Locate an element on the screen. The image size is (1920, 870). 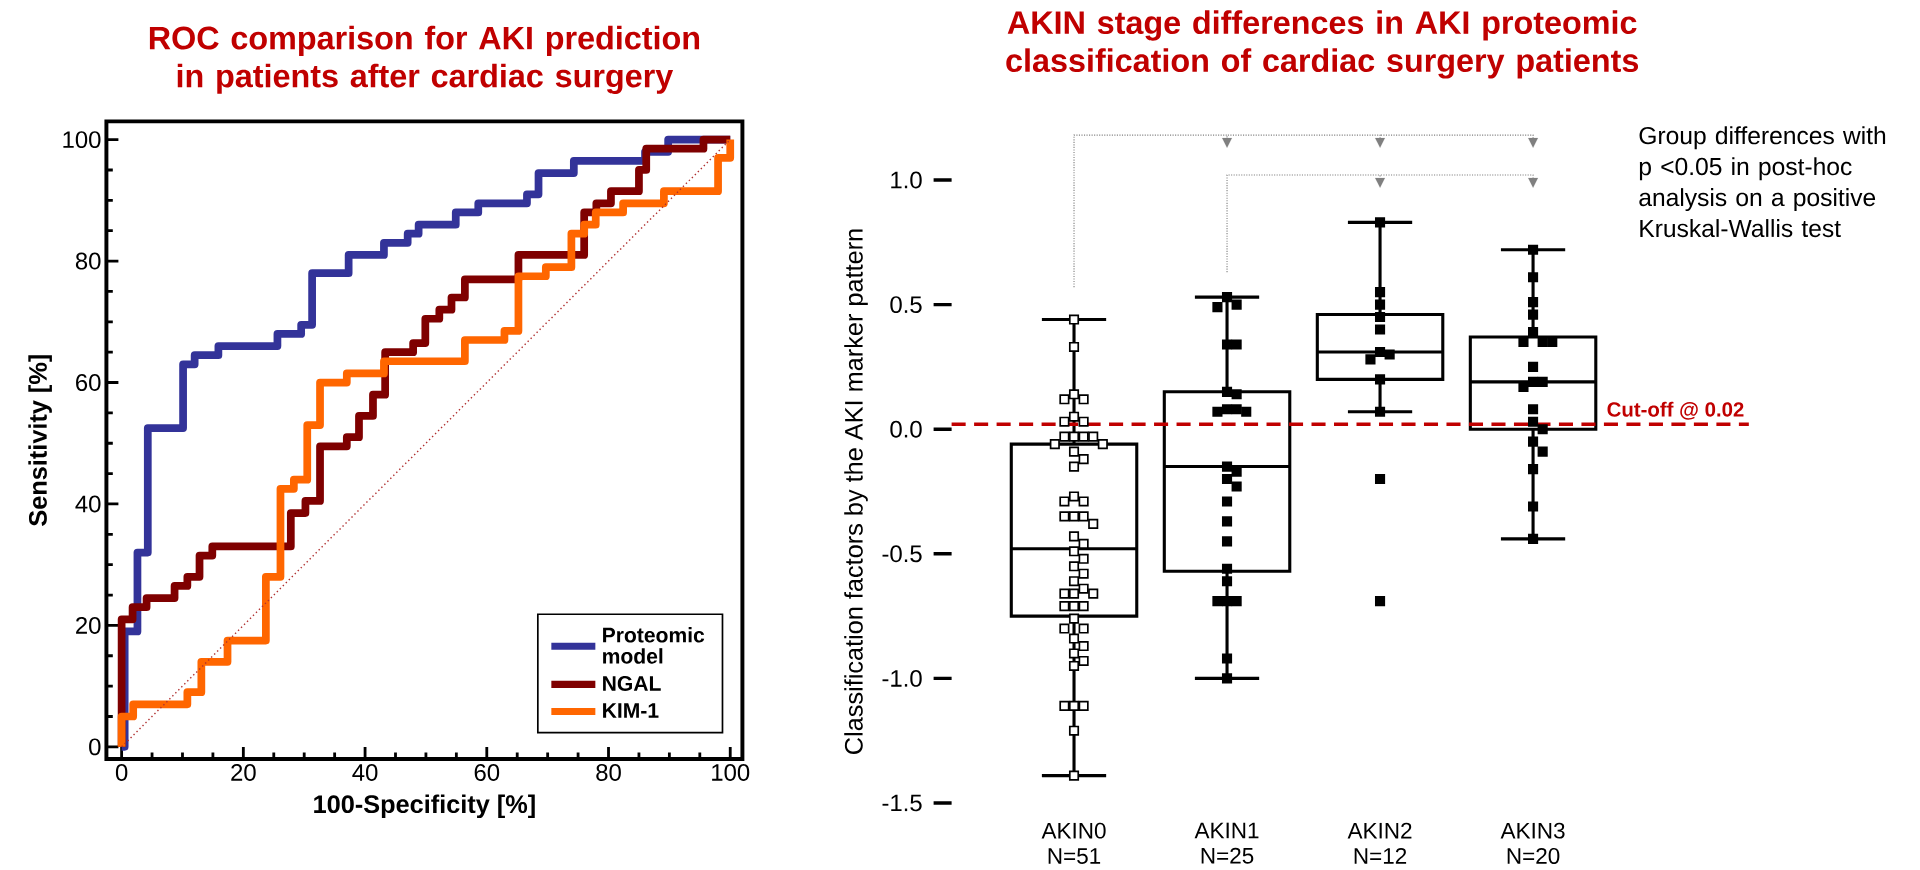
x-tick-label: 80 is located at coordinates (608, 772).